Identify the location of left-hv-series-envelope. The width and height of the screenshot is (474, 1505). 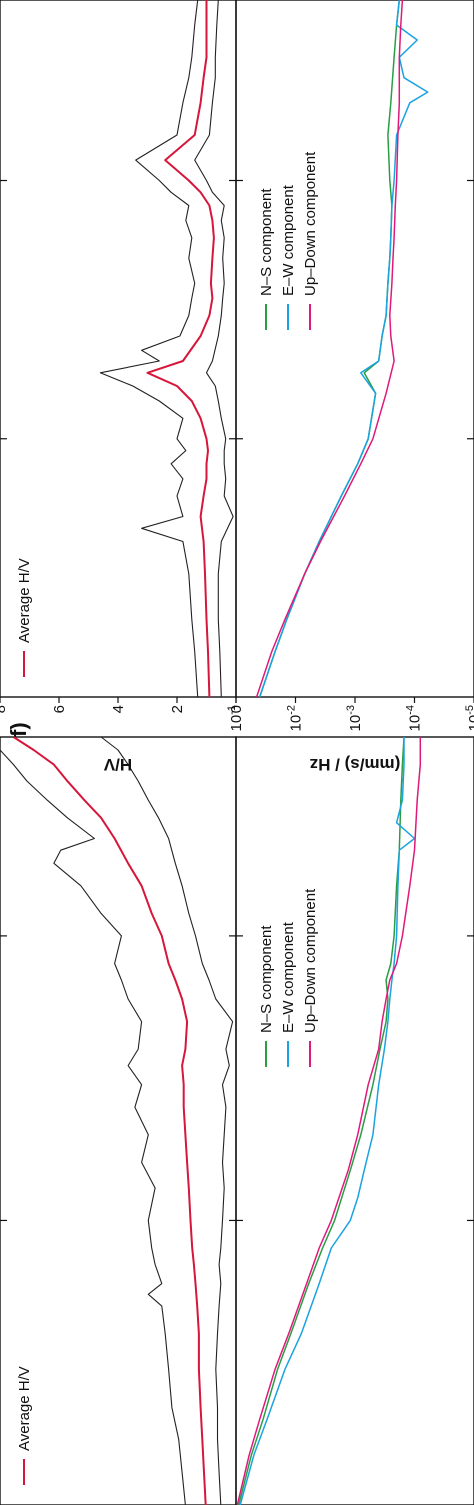
(167, 1120).